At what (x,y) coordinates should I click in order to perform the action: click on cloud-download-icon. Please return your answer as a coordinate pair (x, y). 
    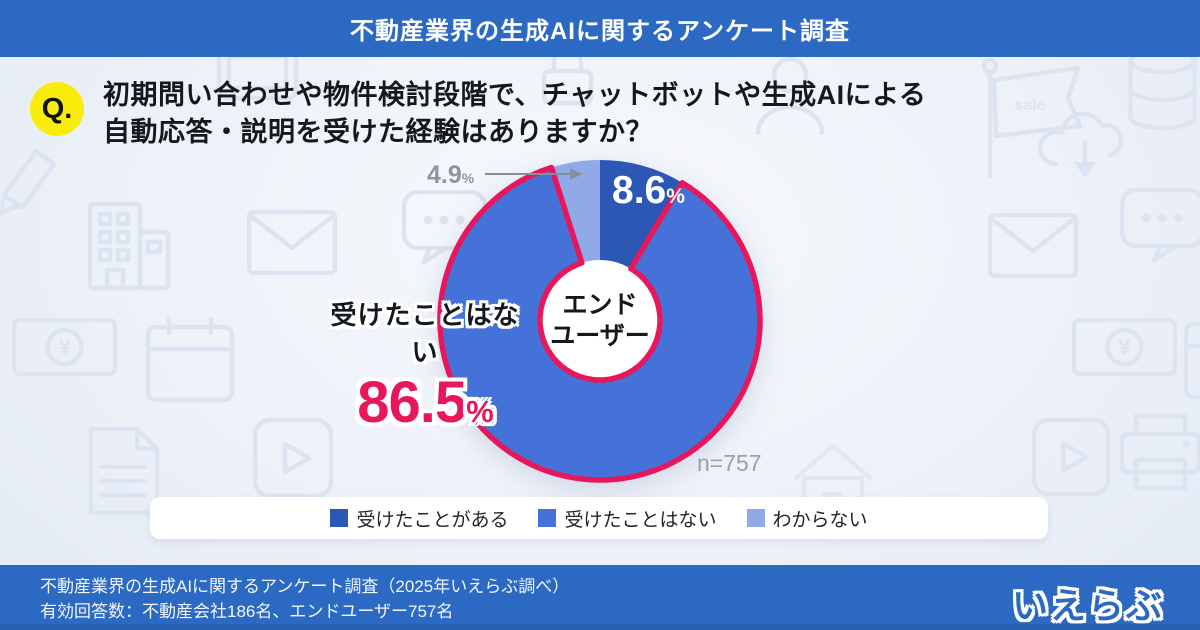
    Looking at the image, I should click on (1085, 139).